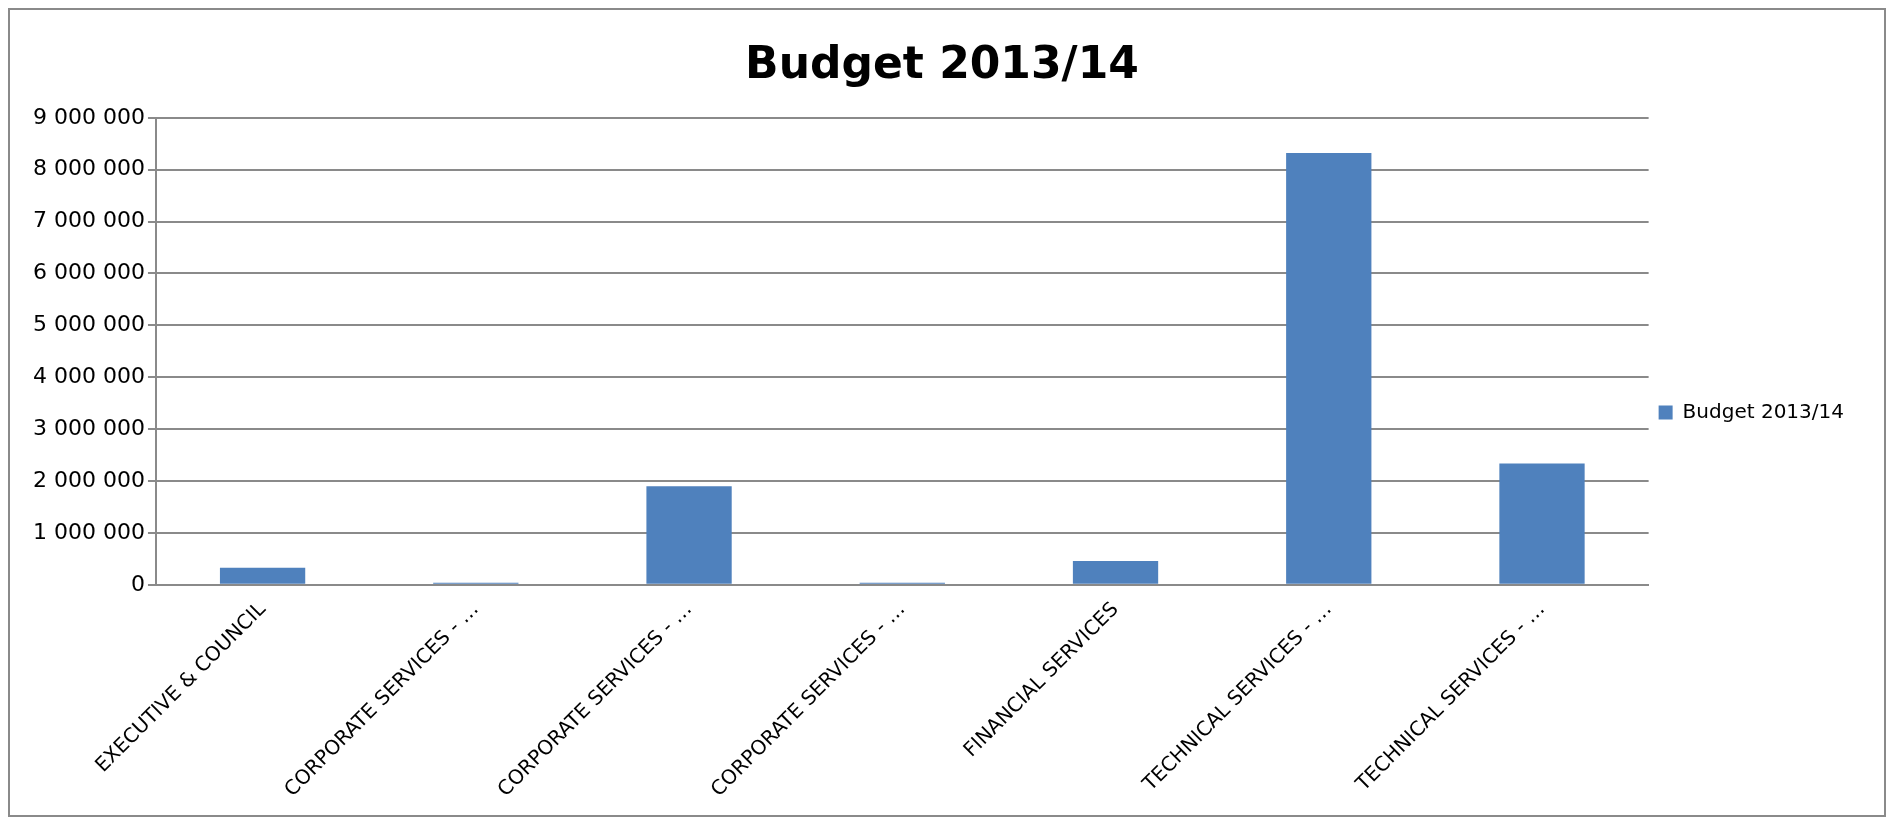 The width and height of the screenshot is (1894, 825). What do you see at coordinates (89, 272) in the screenshot?
I see `y-tick-label: 6 000 000` at bounding box center [89, 272].